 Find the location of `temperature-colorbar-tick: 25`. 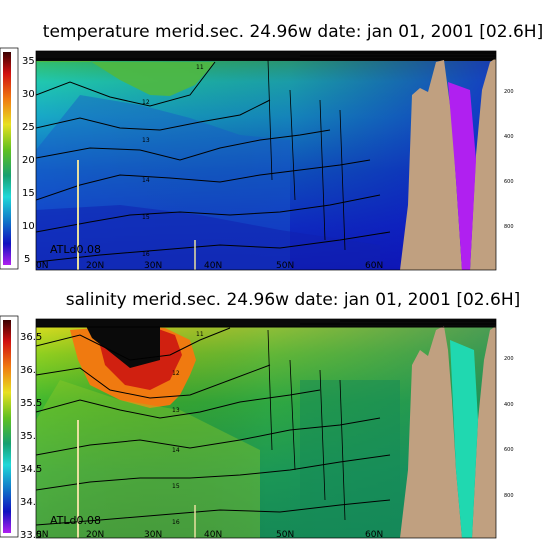

temperature-colorbar-tick: 25 is located at coordinates (28, 127).